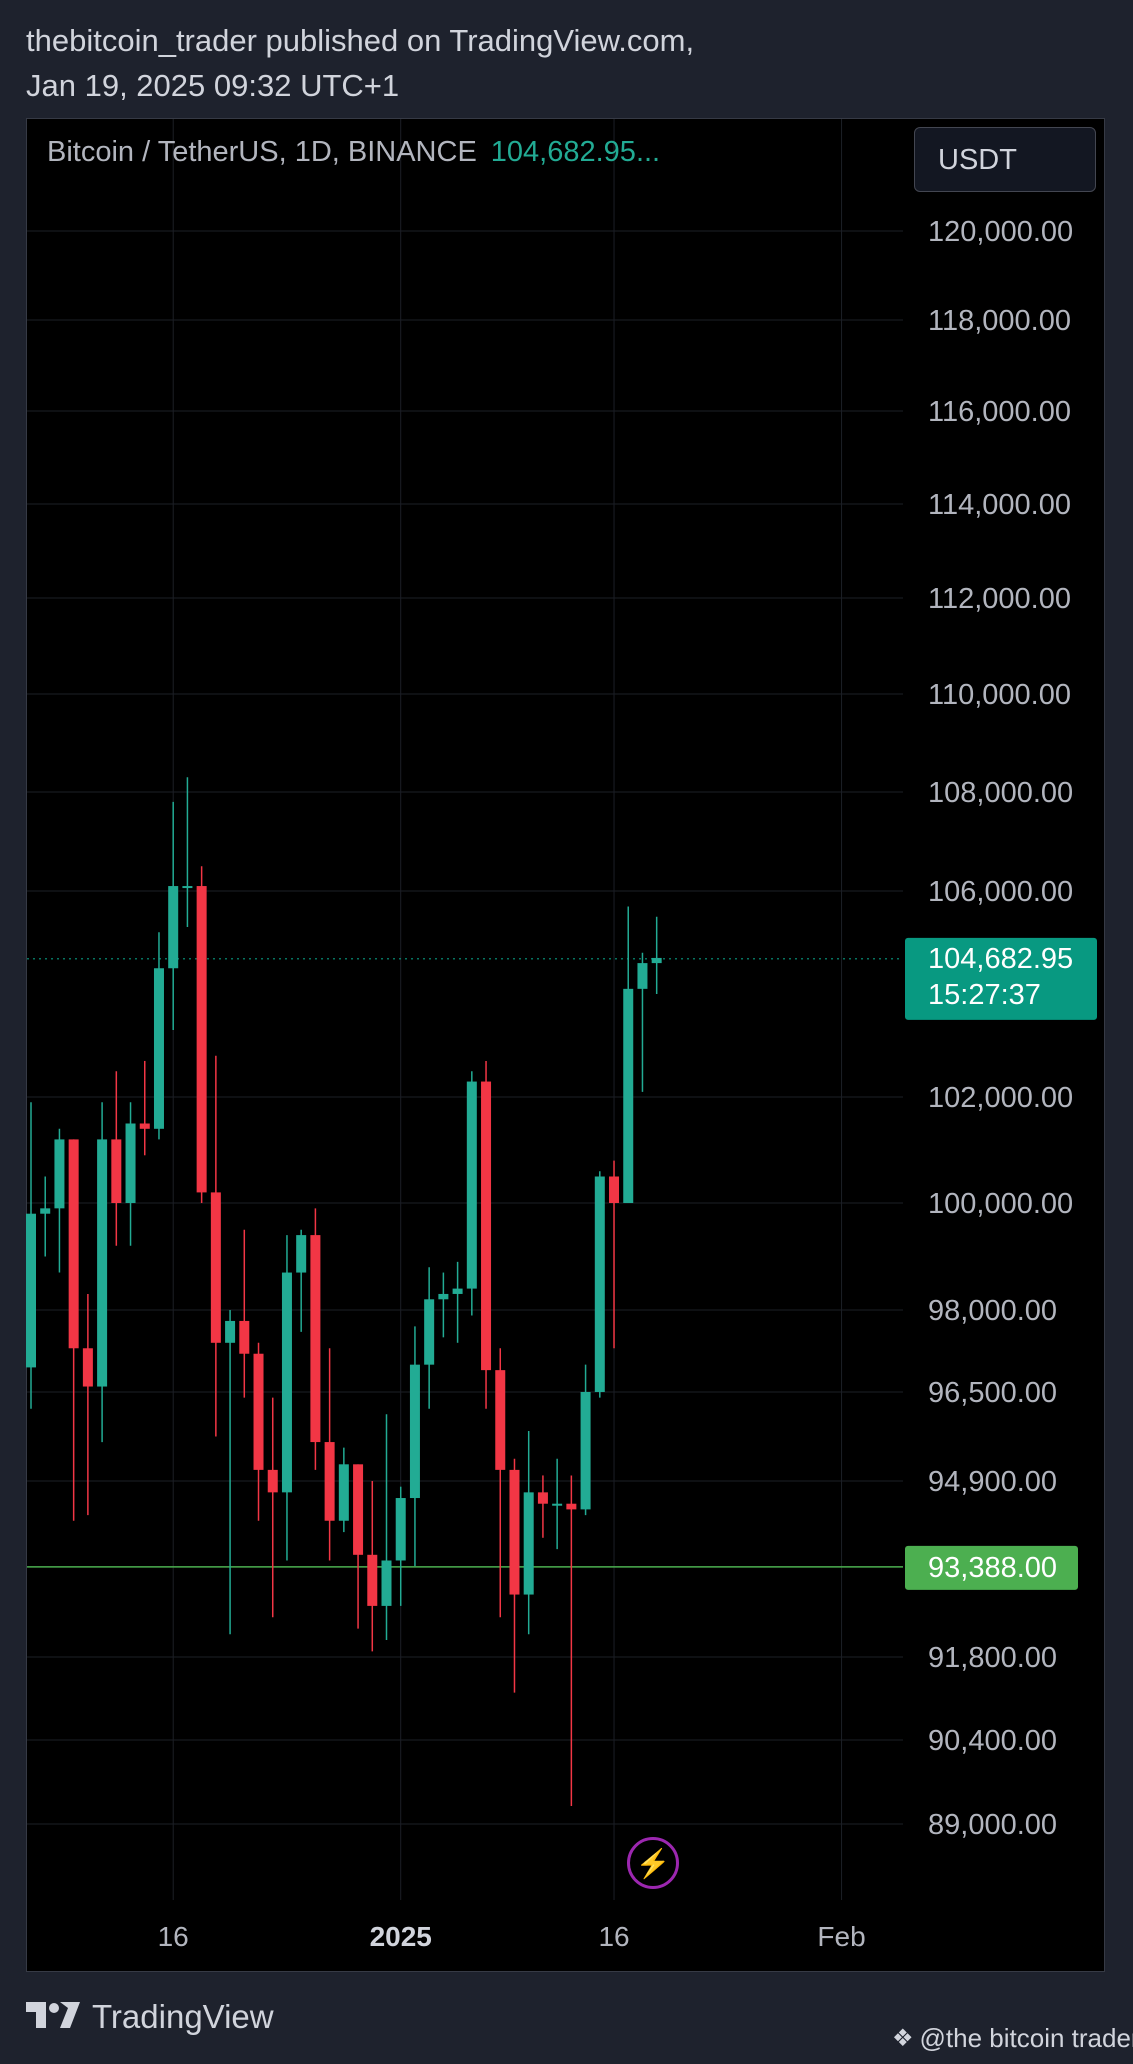 This screenshot has height=2064, width=1133. I want to click on time-tick-label: 2025, so click(401, 1936).